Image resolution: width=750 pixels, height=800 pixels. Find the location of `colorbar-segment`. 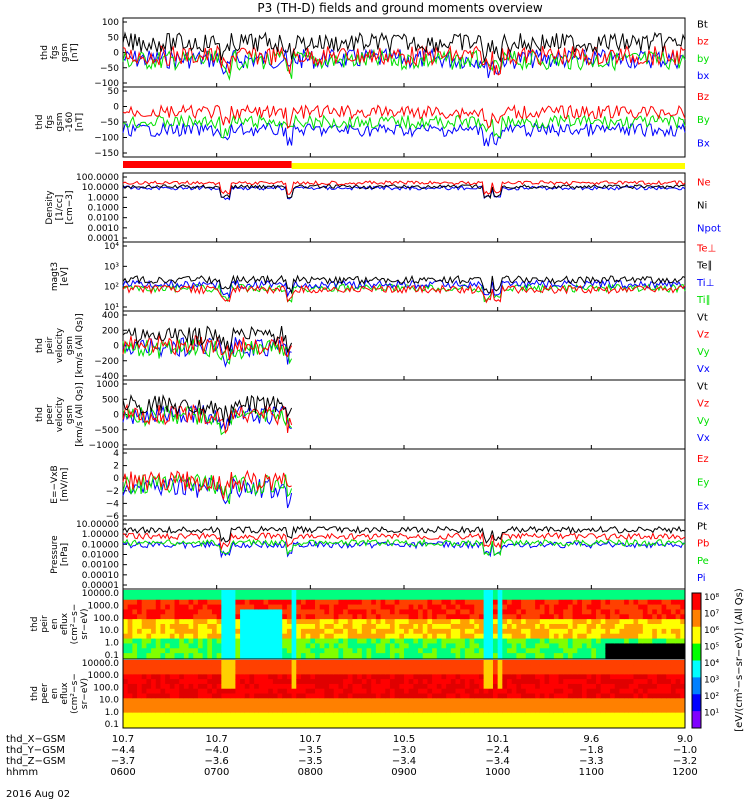

colorbar-segment is located at coordinates (696, 635).